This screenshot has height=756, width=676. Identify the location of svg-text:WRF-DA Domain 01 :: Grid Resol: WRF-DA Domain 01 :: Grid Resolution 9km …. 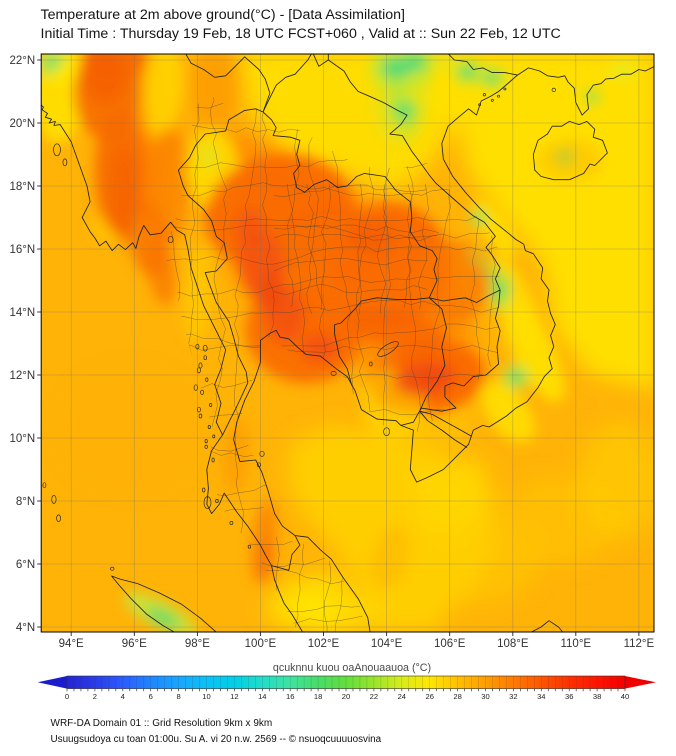
(162, 723).